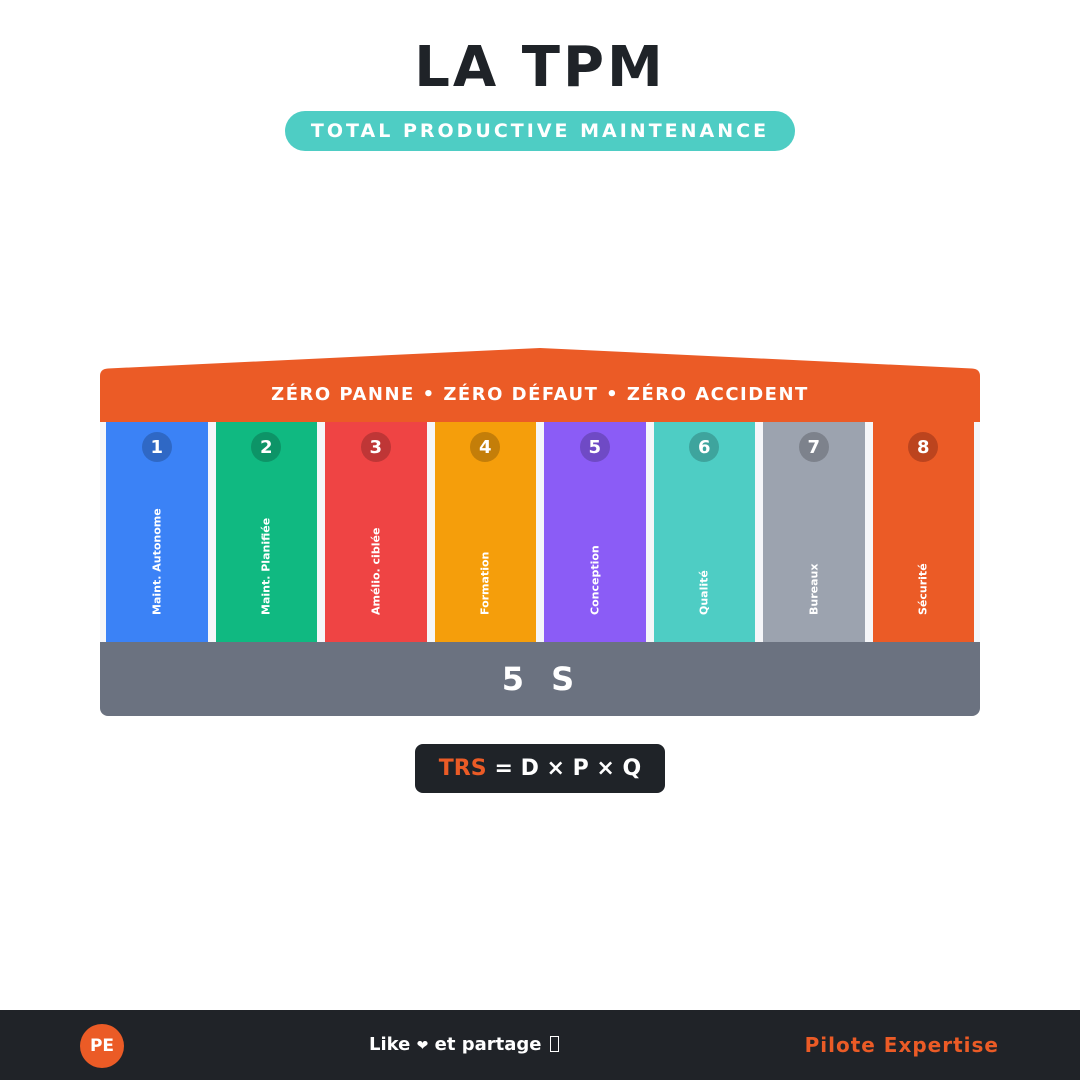 Image resolution: width=1080 pixels, height=1080 pixels. I want to click on footer-bar, so click(540, 1045).